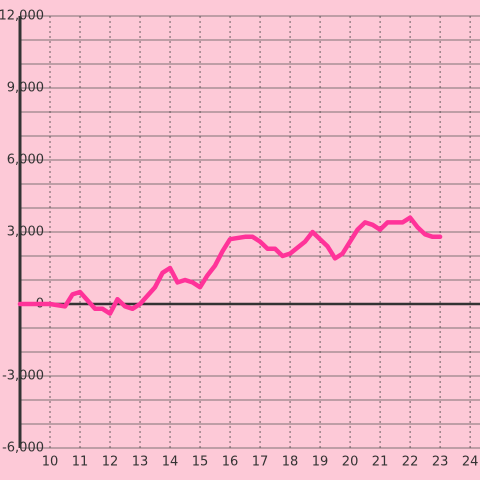 The image size is (480, 480). What do you see at coordinates (25, 88) in the screenshot?
I see `y-tick-label: 9,000` at bounding box center [25, 88].